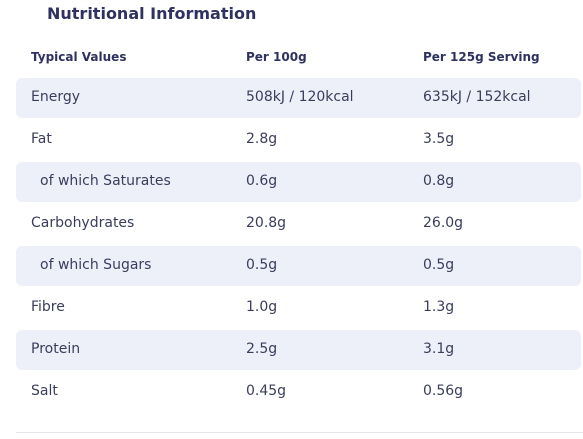 The width and height of the screenshot is (583, 439). What do you see at coordinates (439, 349) in the screenshot?
I see `table-cell: 3.1g` at bounding box center [439, 349].